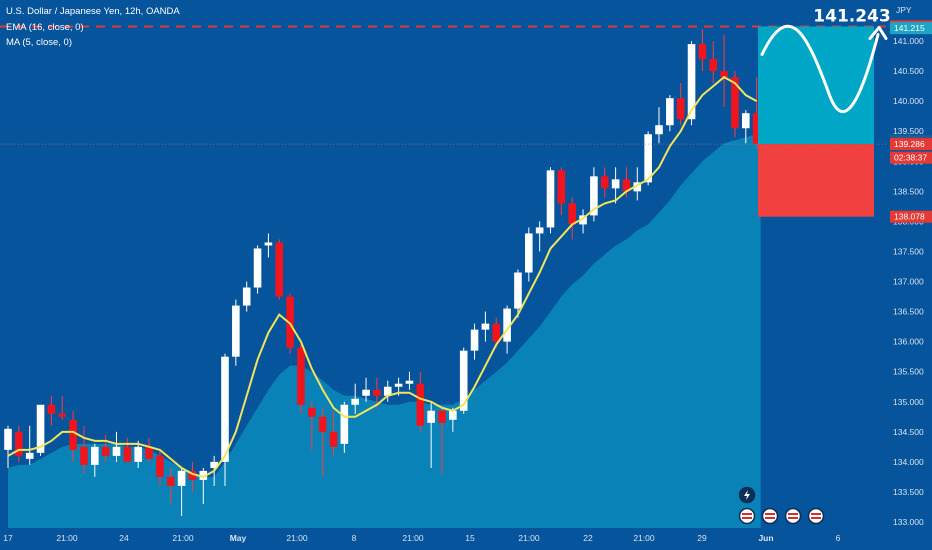 The image size is (932, 550). I want to click on price-tag-label: 139.286, so click(909, 144).